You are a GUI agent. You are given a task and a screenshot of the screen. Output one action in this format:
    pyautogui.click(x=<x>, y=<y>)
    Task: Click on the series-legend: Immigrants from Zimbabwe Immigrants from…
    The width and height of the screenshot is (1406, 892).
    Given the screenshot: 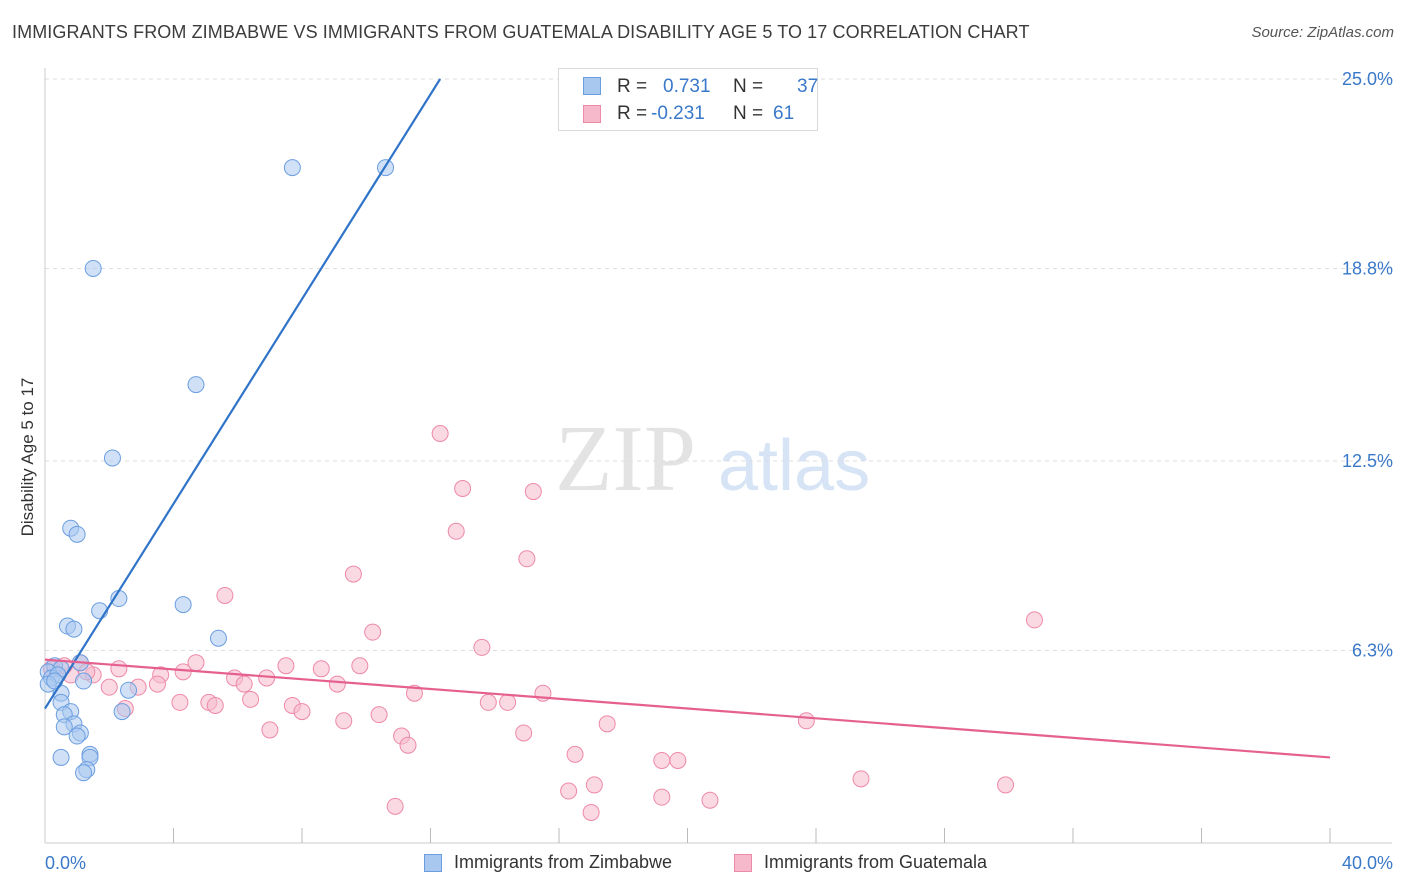 What is the action you would take?
    pyautogui.click(x=703, y=865)
    